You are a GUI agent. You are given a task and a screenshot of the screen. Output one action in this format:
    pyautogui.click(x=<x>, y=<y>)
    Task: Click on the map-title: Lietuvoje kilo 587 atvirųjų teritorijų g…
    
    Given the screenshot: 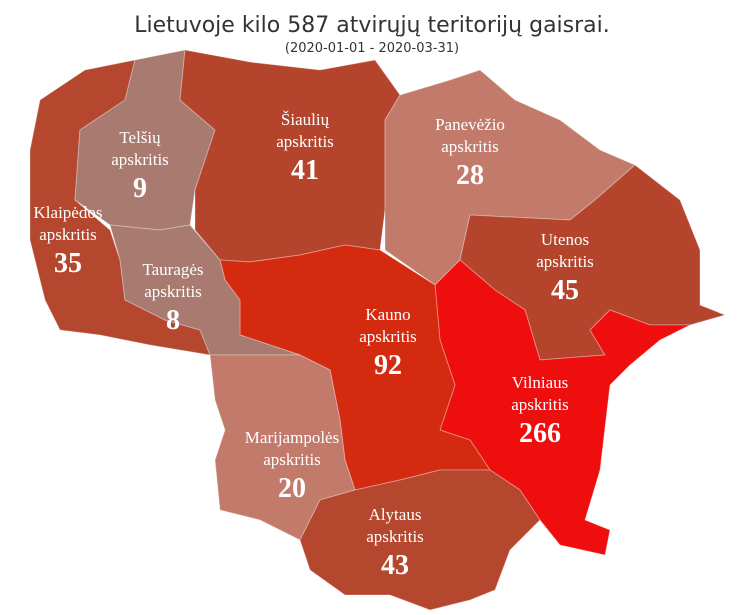 What is the action you would take?
    pyautogui.click(x=372, y=25)
    